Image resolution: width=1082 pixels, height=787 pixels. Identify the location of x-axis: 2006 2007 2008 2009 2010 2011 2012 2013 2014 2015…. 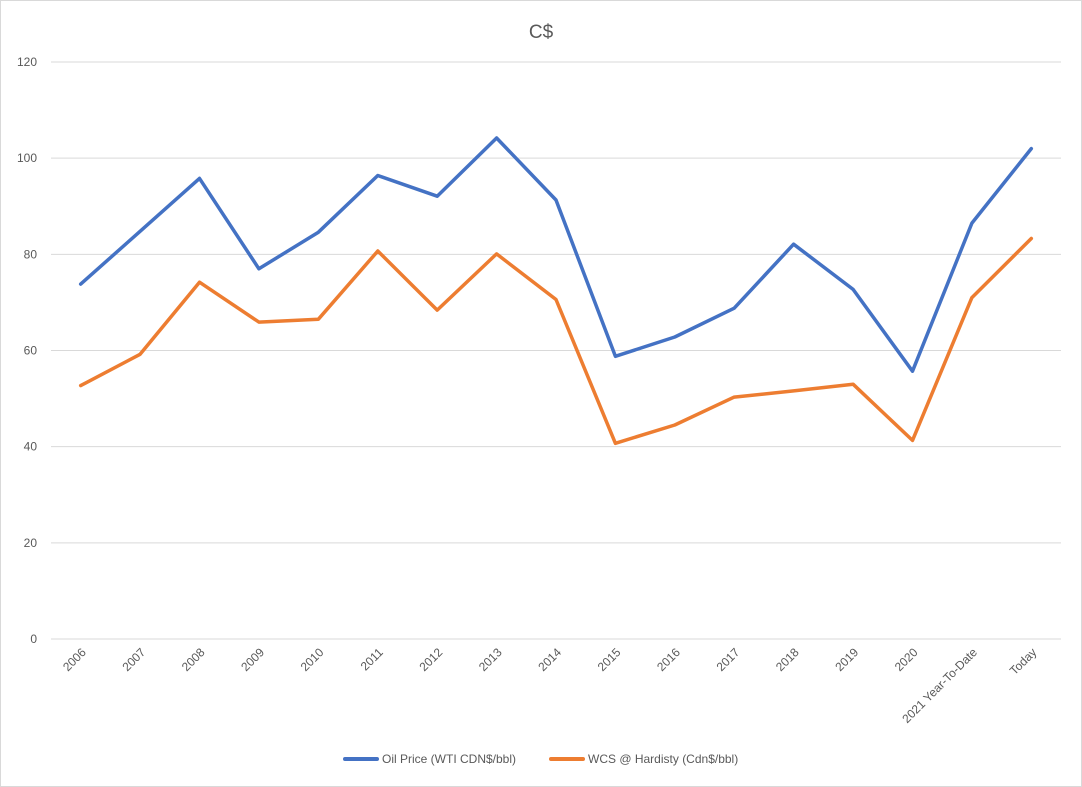
(549, 685).